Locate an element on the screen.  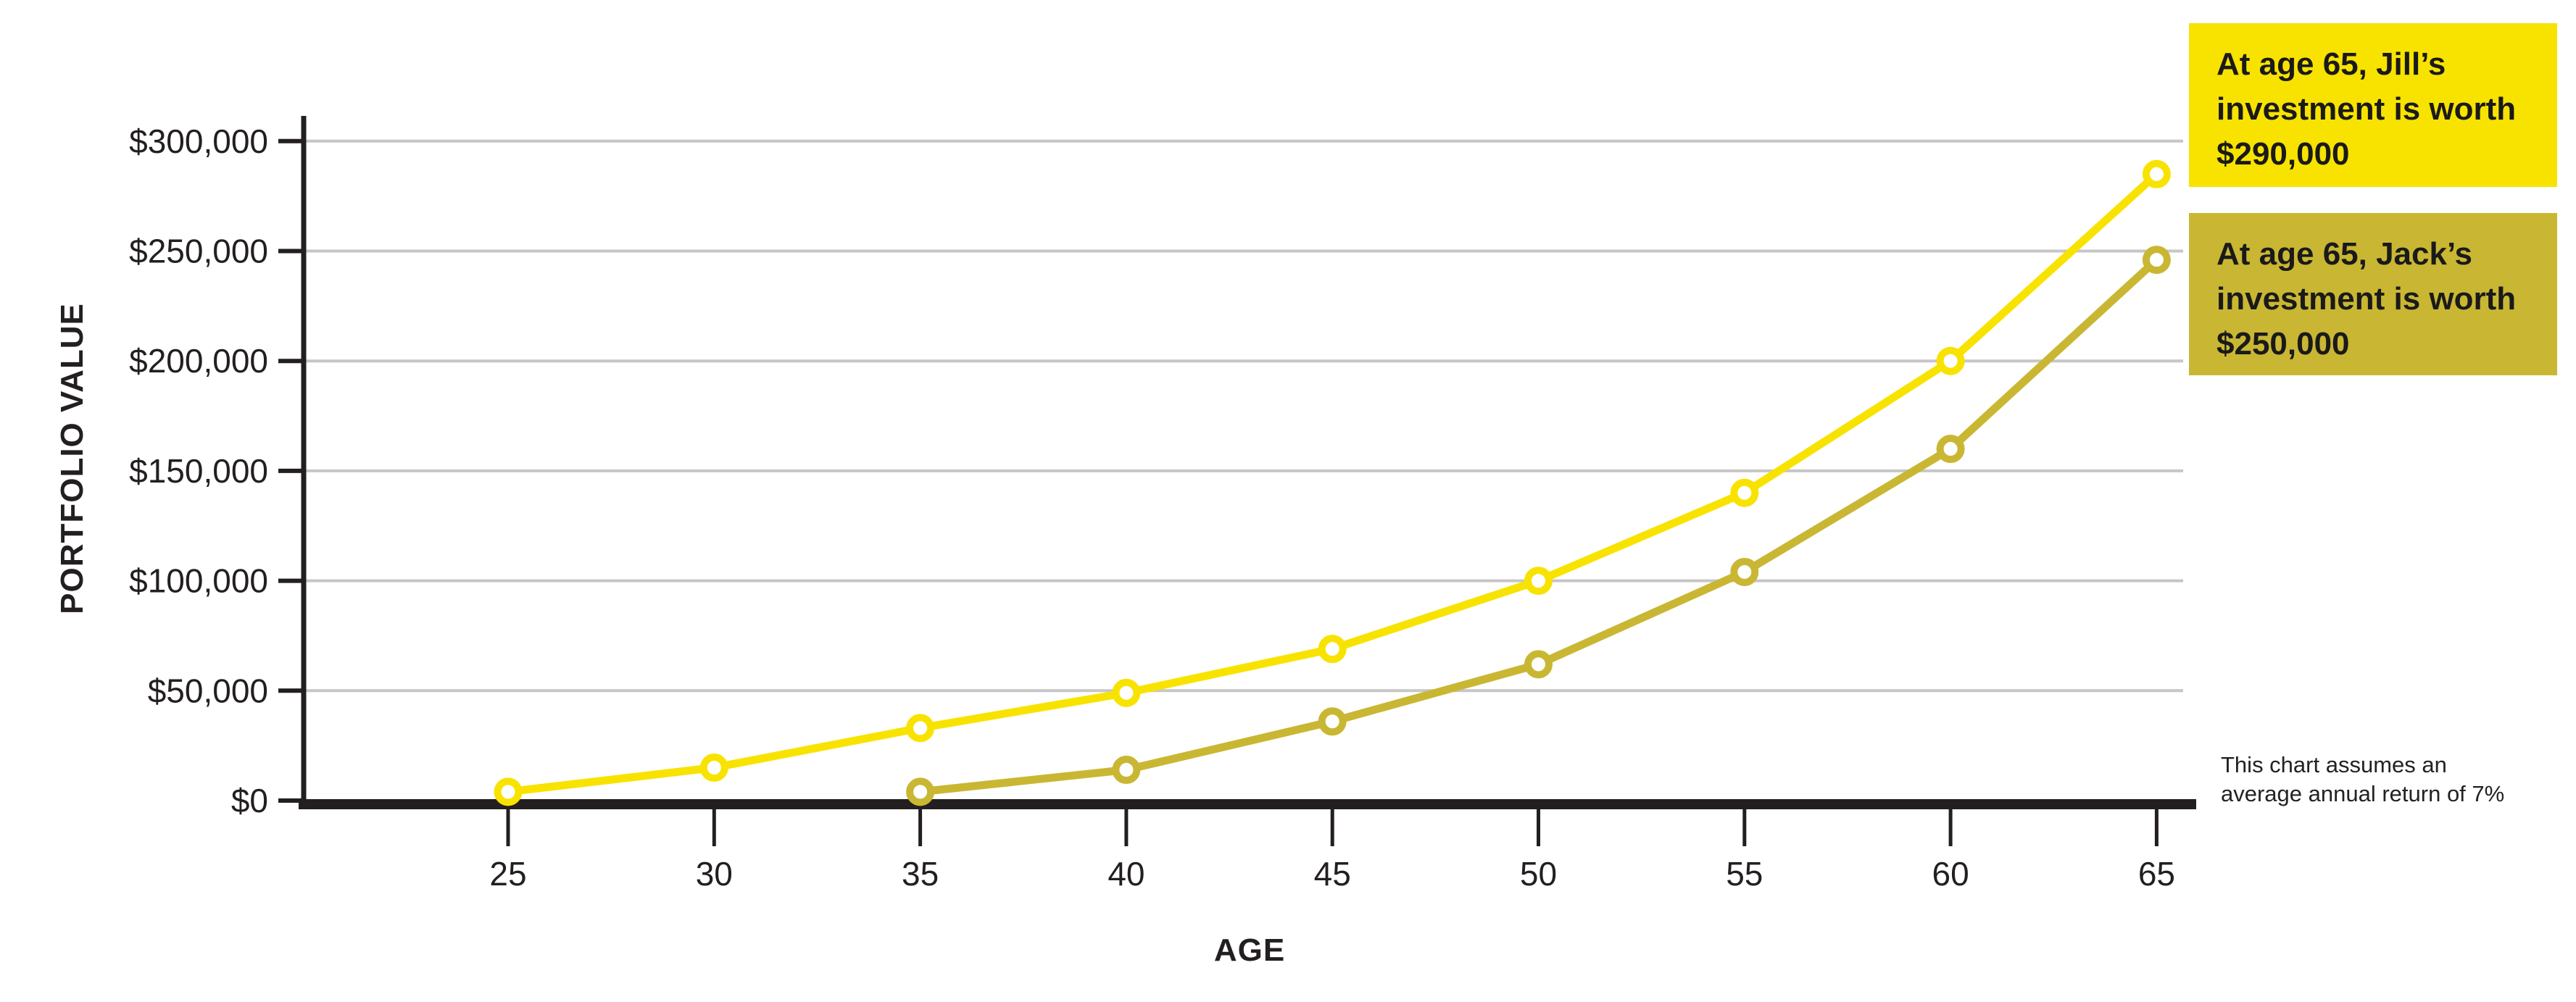
x-axis-title: AGE is located at coordinates (1249, 950).